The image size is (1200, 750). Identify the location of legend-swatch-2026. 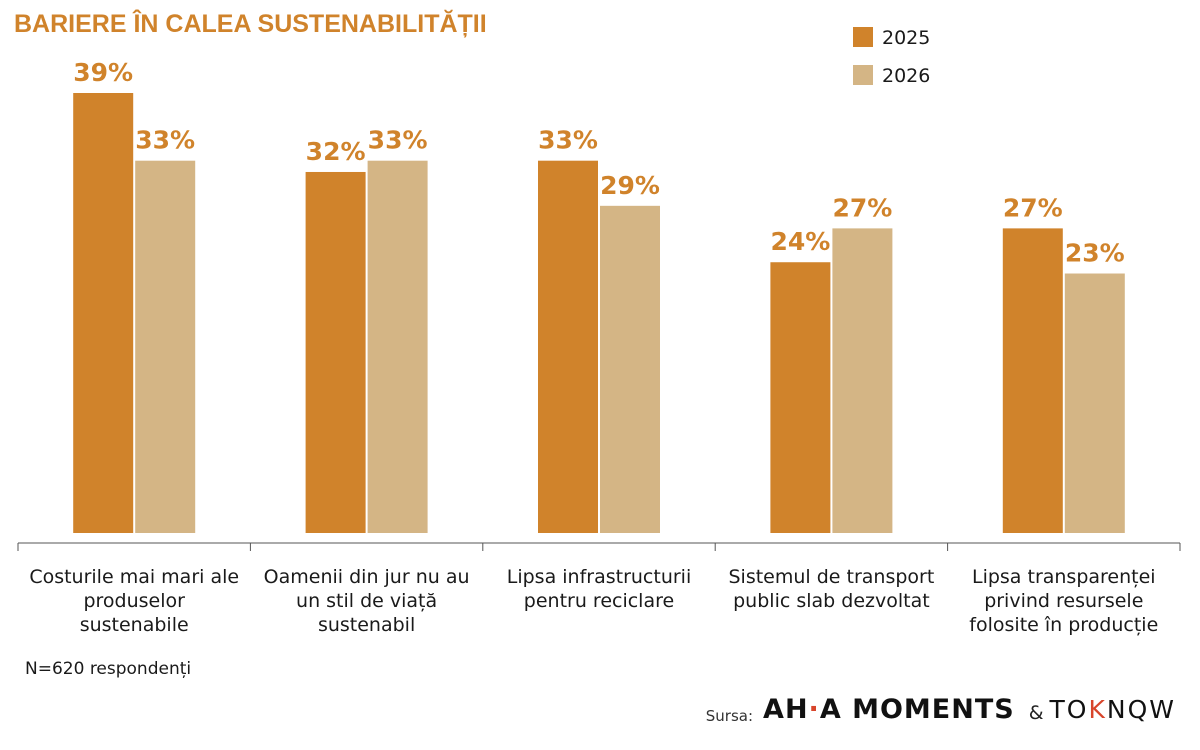
(863, 75).